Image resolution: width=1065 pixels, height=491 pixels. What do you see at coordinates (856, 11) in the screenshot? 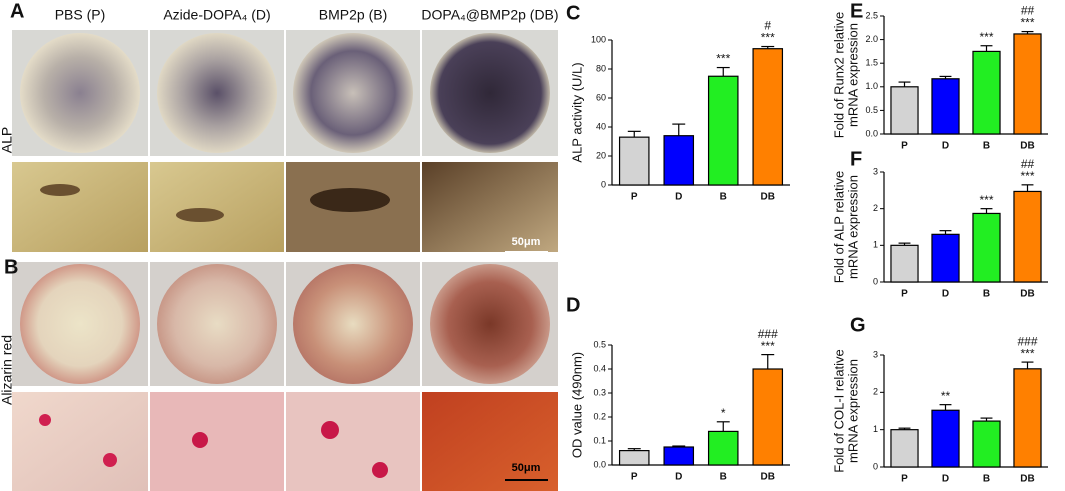
I see `panel-label: E` at bounding box center [856, 11].